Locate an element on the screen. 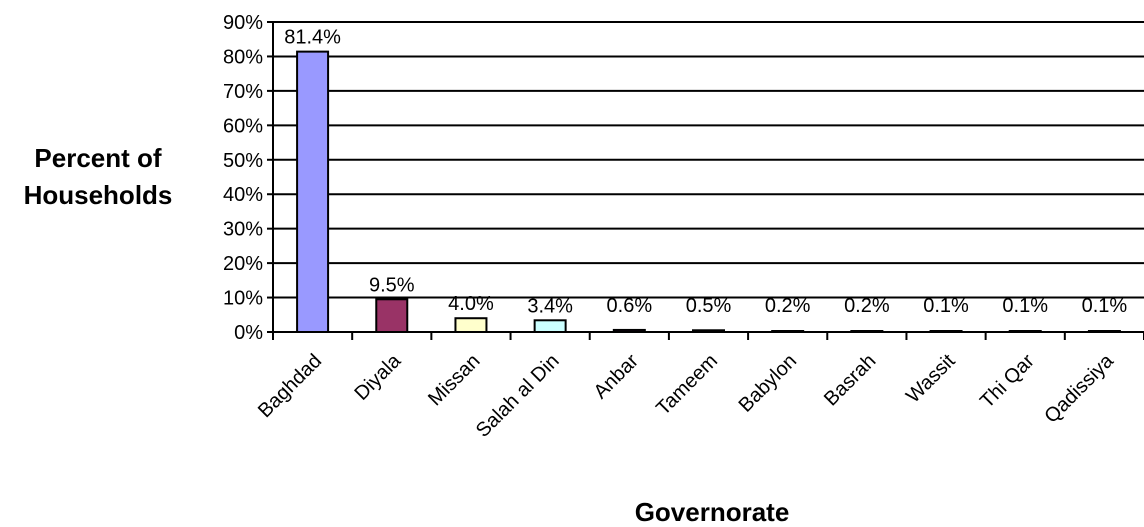 Image resolution: width=1144 pixels, height=527 pixels. x-tick-label: Tameem is located at coordinates (687, 385).